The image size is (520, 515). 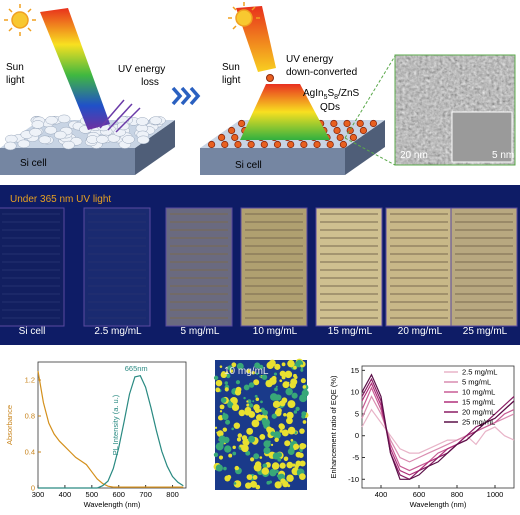 I want to click on sun, so click(x=20, y=20).